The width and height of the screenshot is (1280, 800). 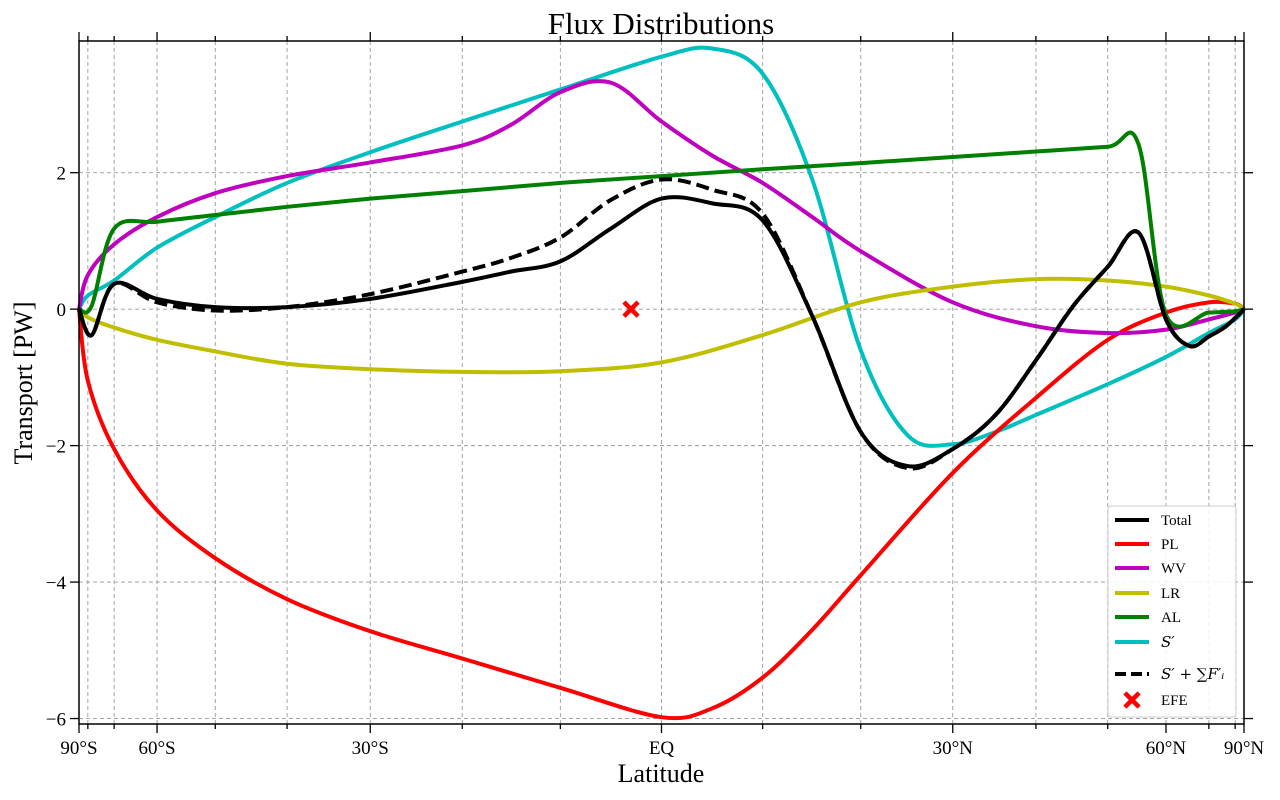 What do you see at coordinates (953, 748) in the screenshot?
I see `x-tick-label: 30°N` at bounding box center [953, 748].